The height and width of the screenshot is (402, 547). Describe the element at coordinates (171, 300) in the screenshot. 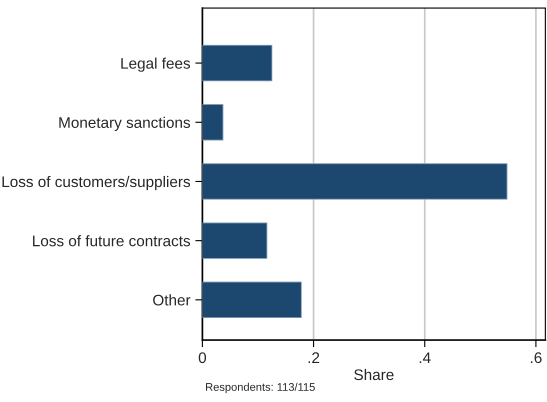

I see `y-tick-label: Other` at that location.